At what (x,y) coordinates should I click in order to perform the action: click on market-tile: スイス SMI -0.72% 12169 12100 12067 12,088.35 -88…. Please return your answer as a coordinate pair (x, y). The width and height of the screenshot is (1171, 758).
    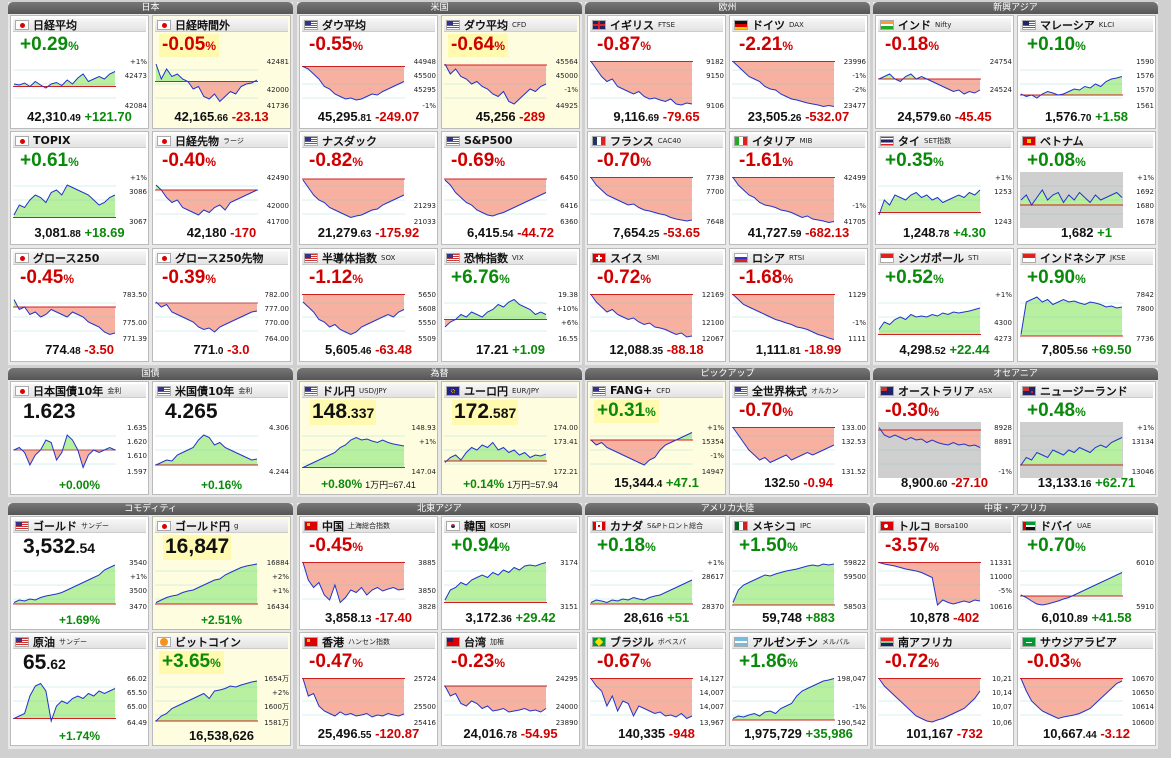
    Looking at the image, I should click on (656, 305).